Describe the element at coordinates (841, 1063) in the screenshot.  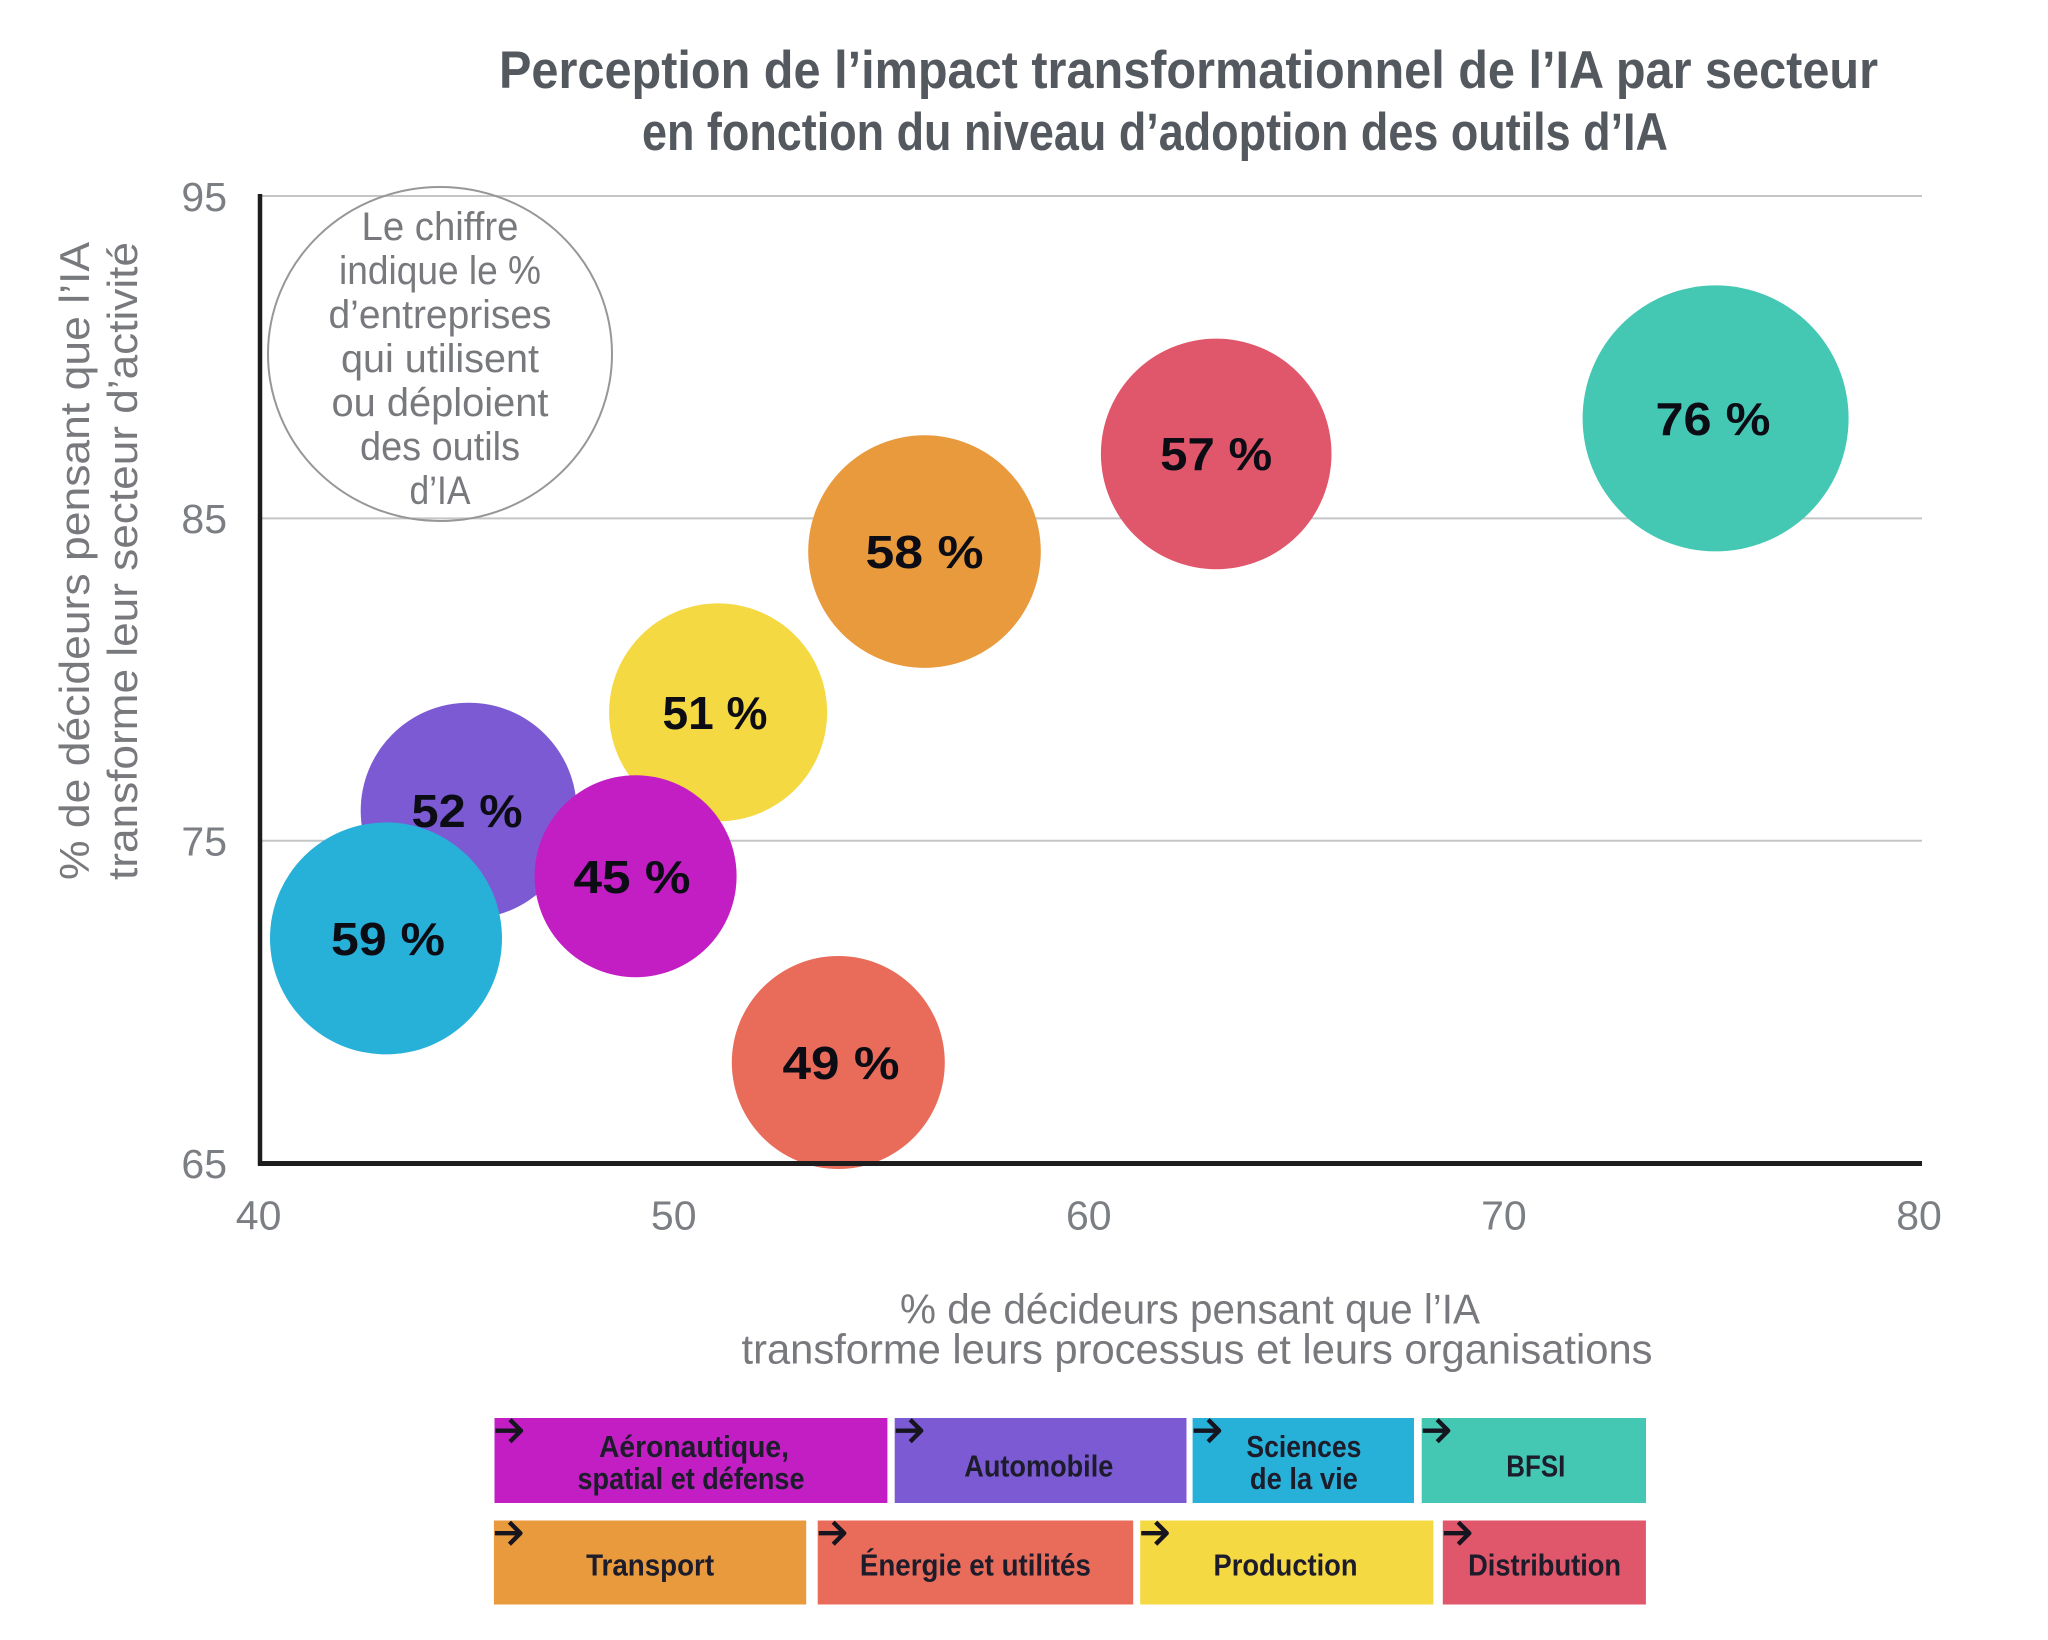
I see `svg-text: 49 %` at that location.